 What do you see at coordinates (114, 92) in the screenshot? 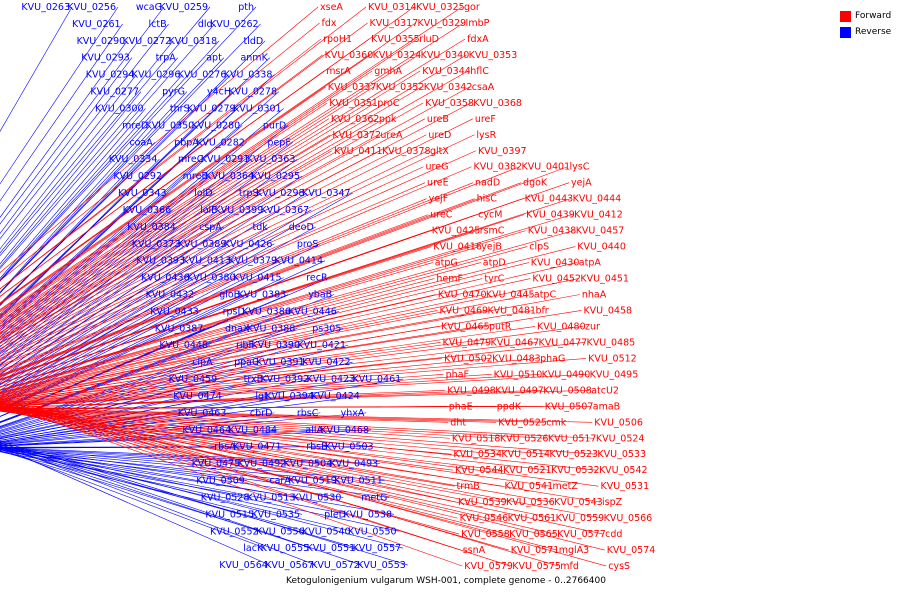
I see `reverse-gene-label: KVU_0277` at bounding box center [114, 92].